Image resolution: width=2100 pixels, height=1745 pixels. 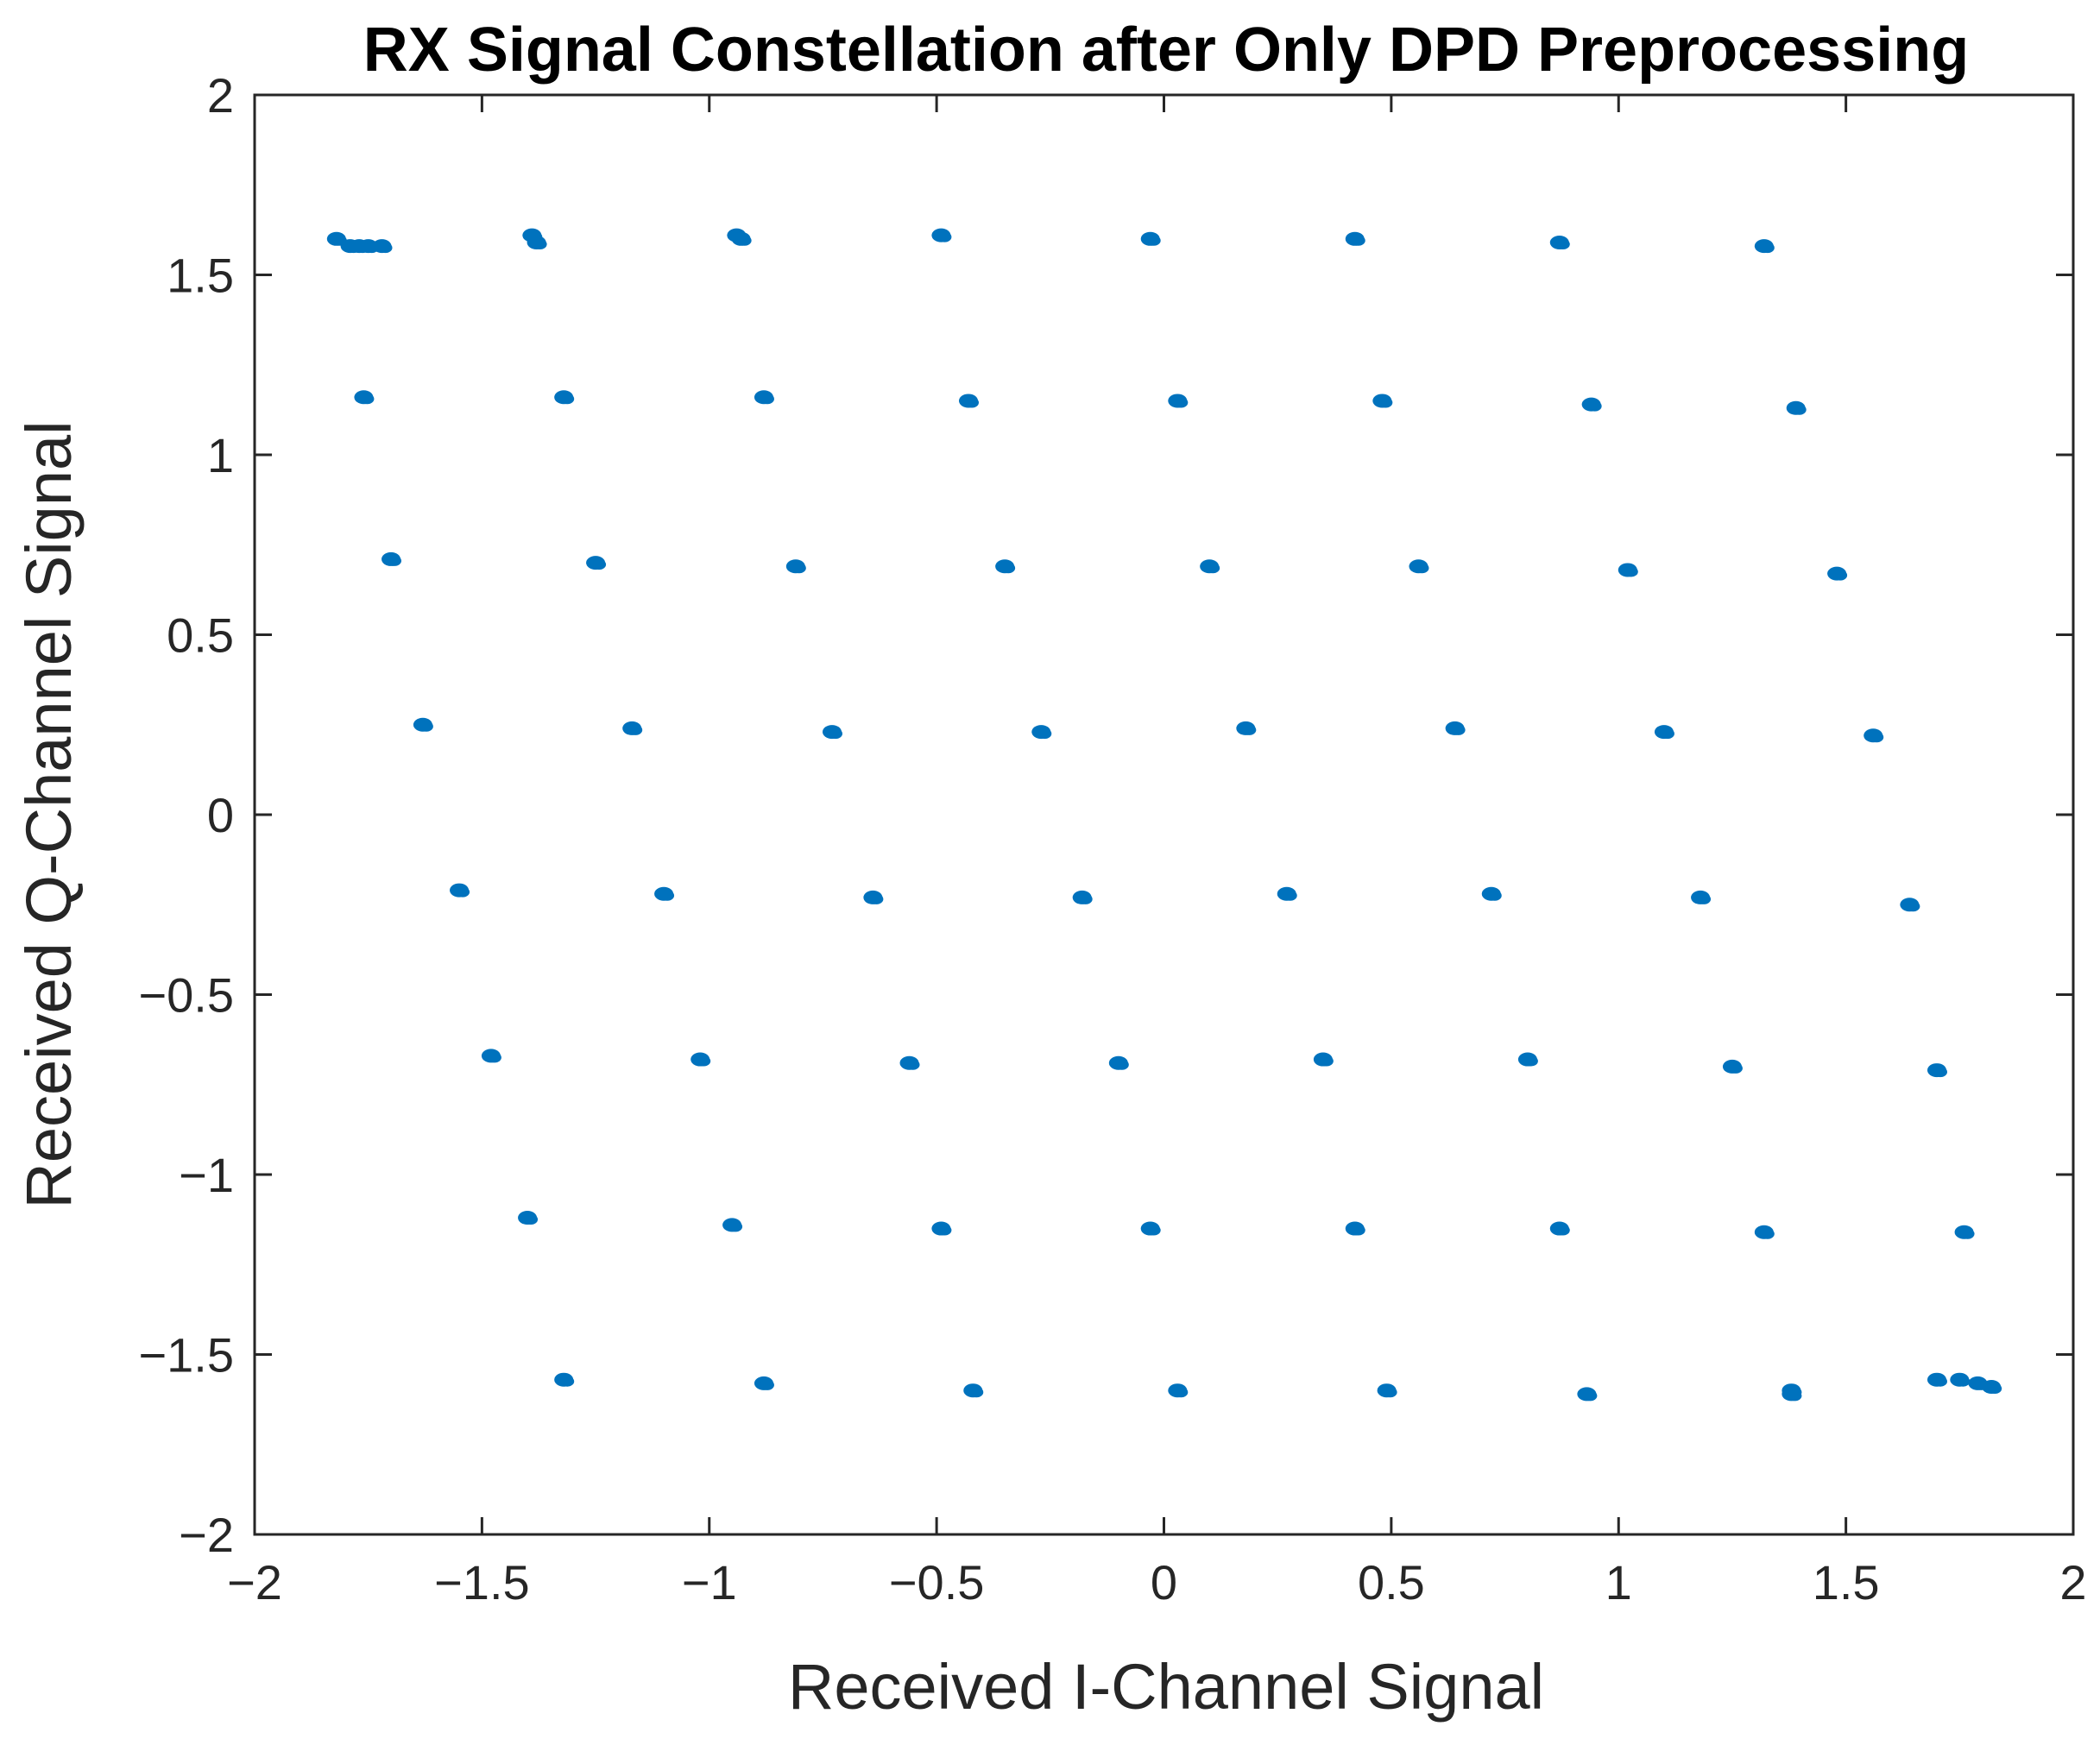 I want to click on y-tick-label: 0.5, so click(x=200, y=635).